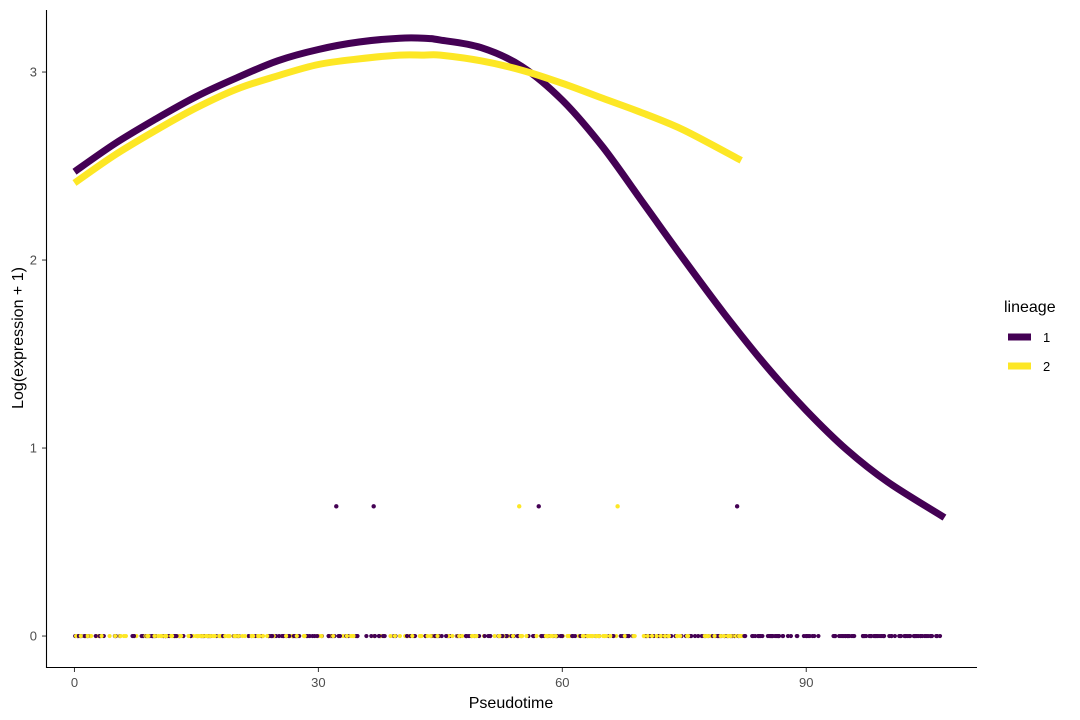 The image size is (1080, 720). What do you see at coordinates (74, 682) in the screenshot?
I see `x-tick-label: 0` at bounding box center [74, 682].